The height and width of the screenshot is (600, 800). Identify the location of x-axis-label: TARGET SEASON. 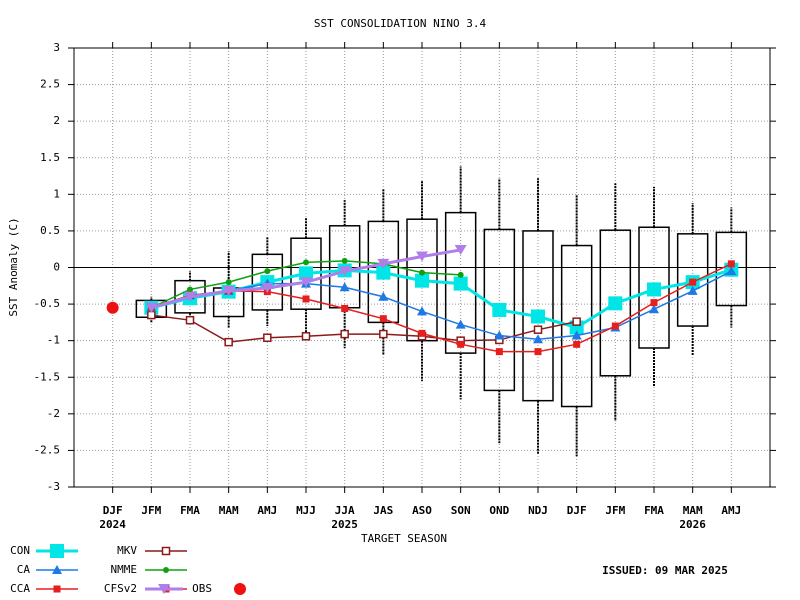
(404, 538).